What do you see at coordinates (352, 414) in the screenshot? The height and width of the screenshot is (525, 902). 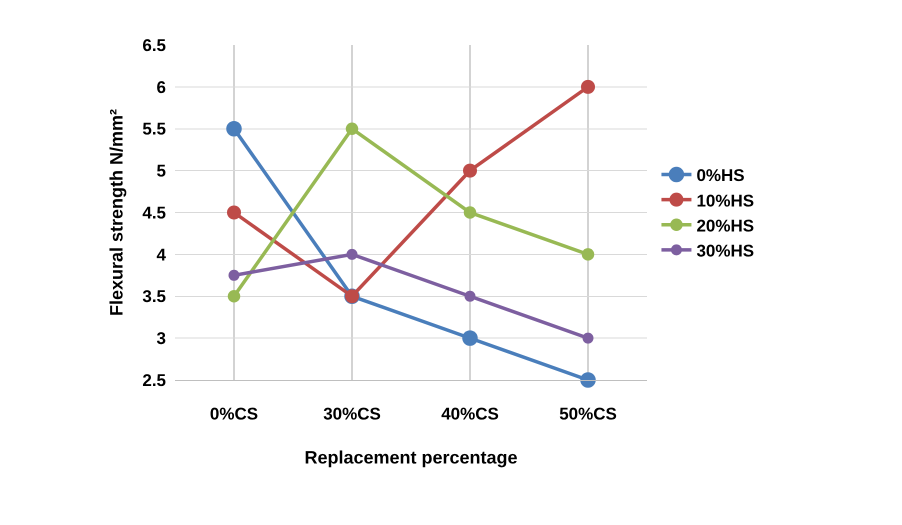 I see `x-tick-label: 30%CS` at bounding box center [352, 414].